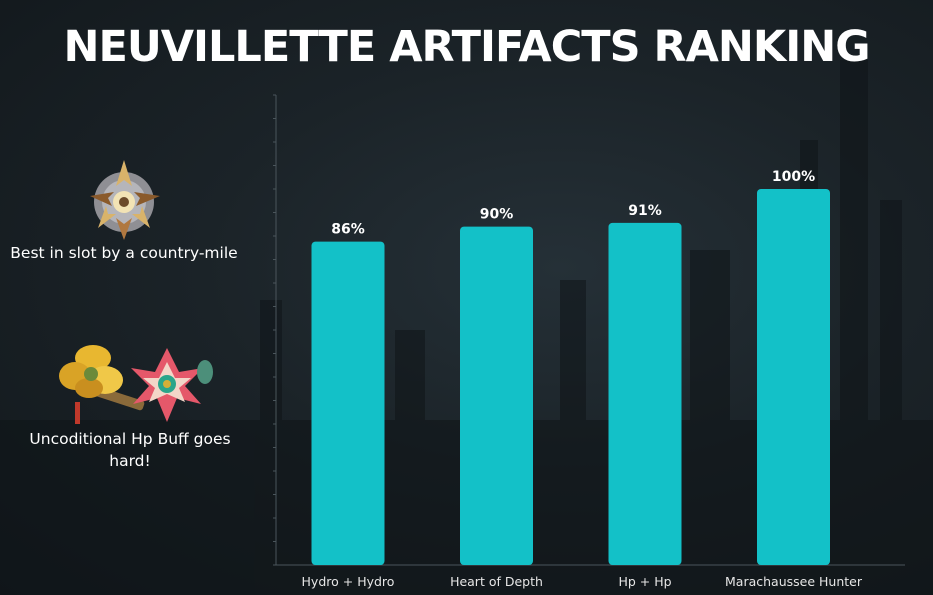 The height and width of the screenshot is (595, 933). Describe the element at coordinates (348, 230) in the screenshot. I see `data-label-1: 86%` at that location.